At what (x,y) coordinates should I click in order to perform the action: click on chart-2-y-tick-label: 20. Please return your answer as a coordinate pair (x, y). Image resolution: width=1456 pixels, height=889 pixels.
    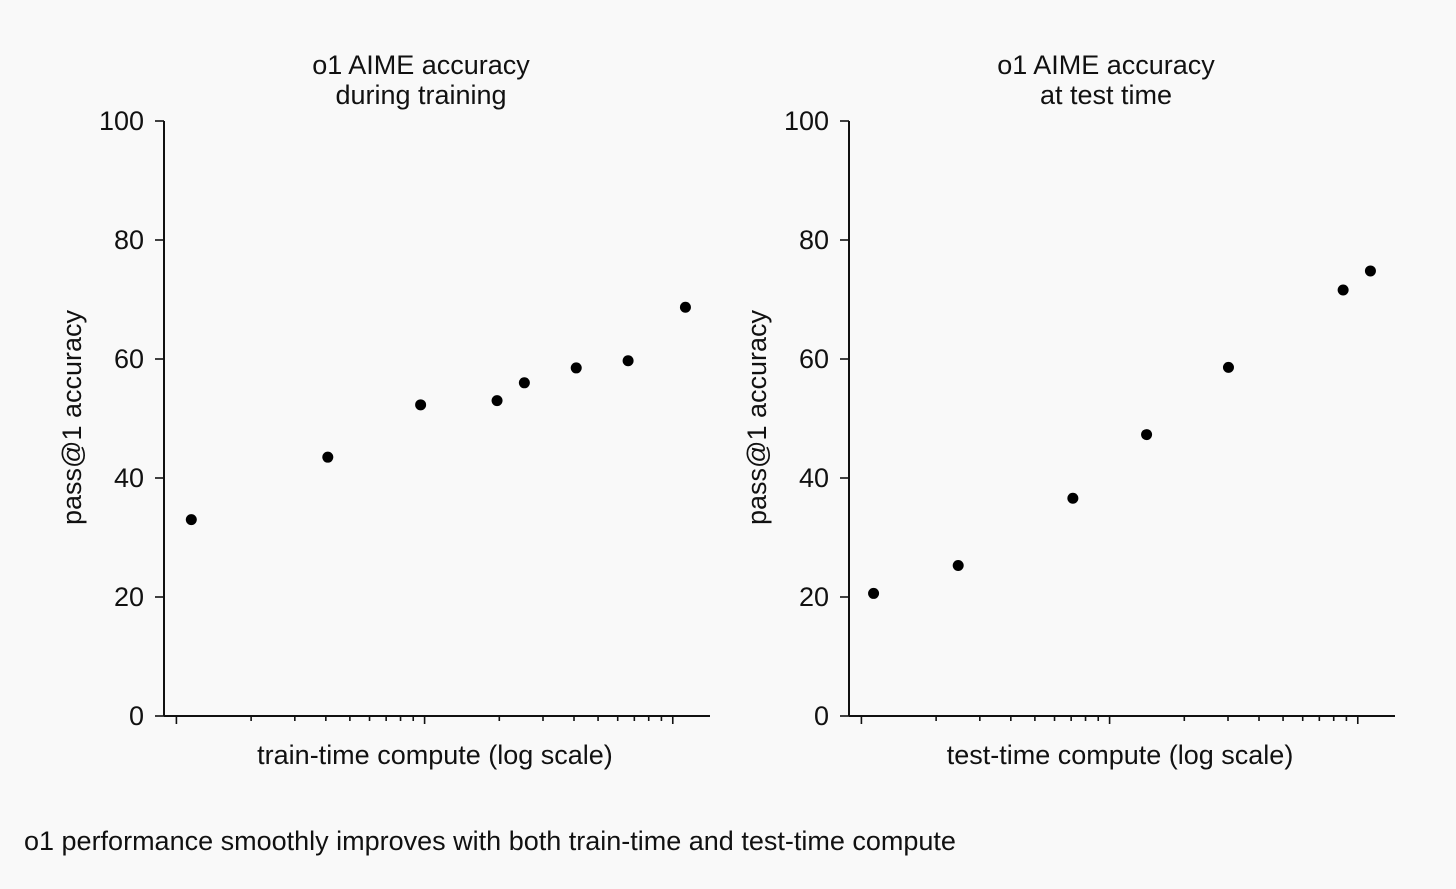
    Looking at the image, I should click on (814, 597).